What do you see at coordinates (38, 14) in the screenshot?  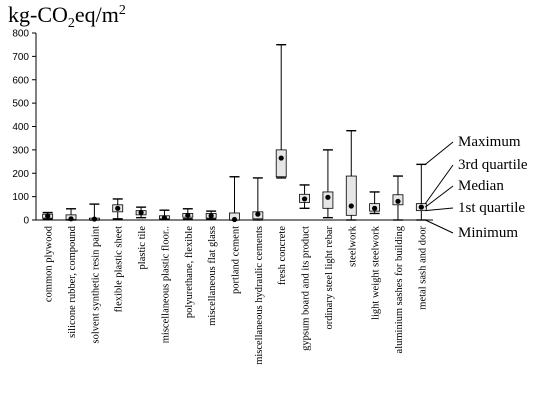 I see `y-unit-base: kg-CO` at bounding box center [38, 14].